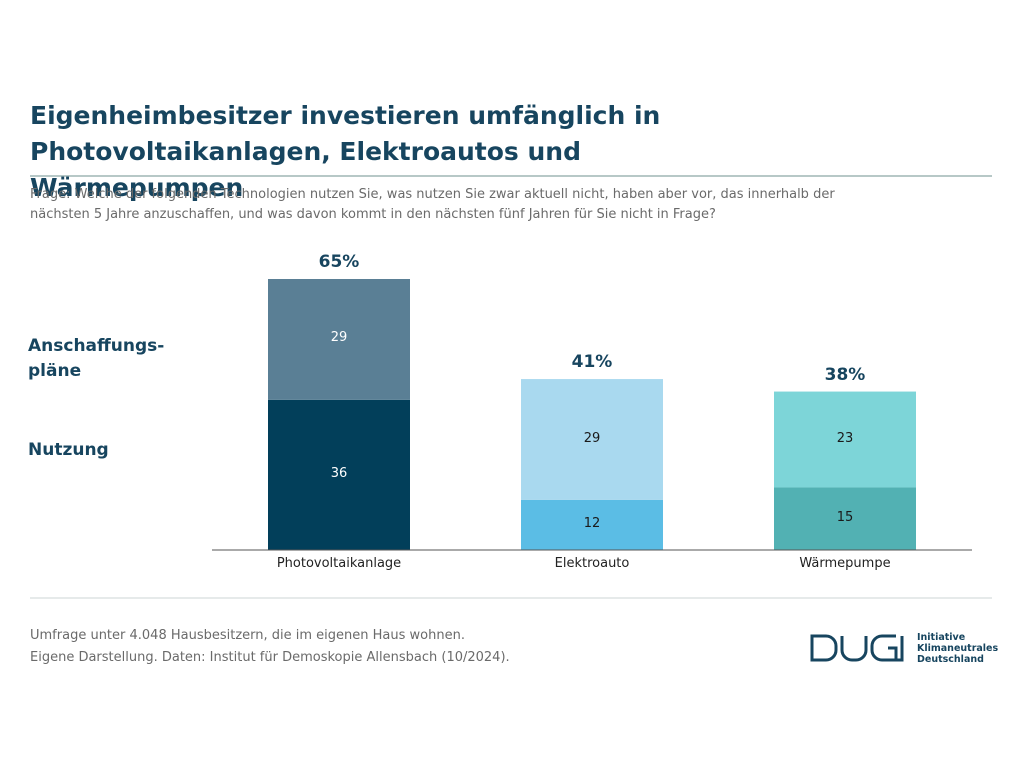 This screenshot has height=768, width=1024. Describe the element at coordinates (845, 374) in the screenshot. I see `total-label: 38%` at that location.